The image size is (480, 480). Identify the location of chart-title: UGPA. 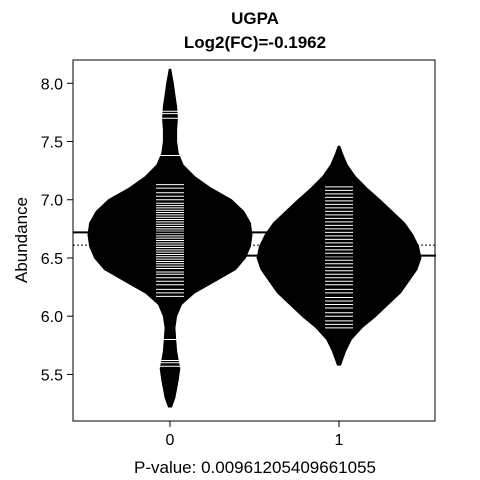
(255, 18).